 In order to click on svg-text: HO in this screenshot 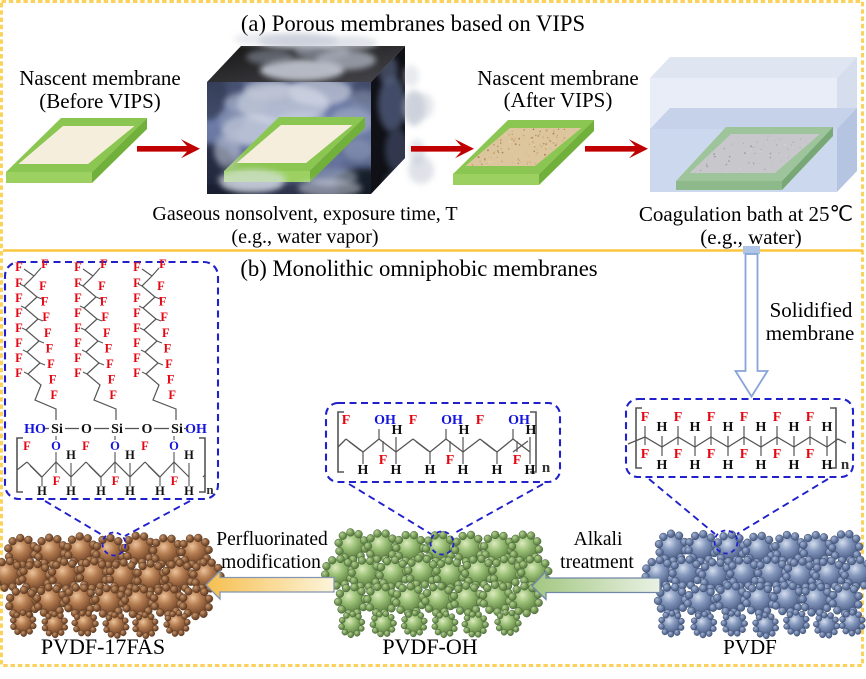, I will do `click(35, 429)`.